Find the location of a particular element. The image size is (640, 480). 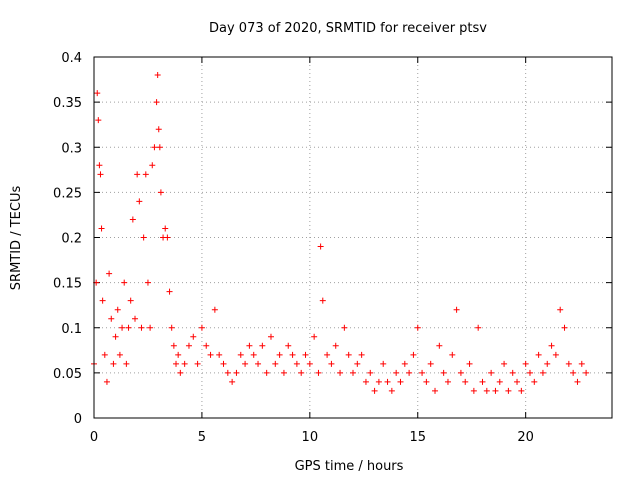

y-tick-label: 0.4 is located at coordinates (71, 58).